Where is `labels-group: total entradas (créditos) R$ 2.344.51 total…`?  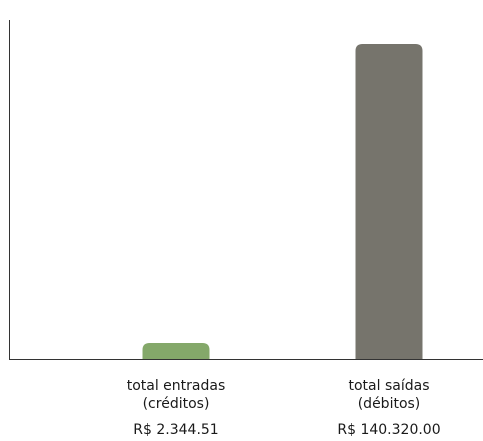 labels-group: total entradas (créditos) R$ 2.344.51 total… is located at coordinates (284, 408).